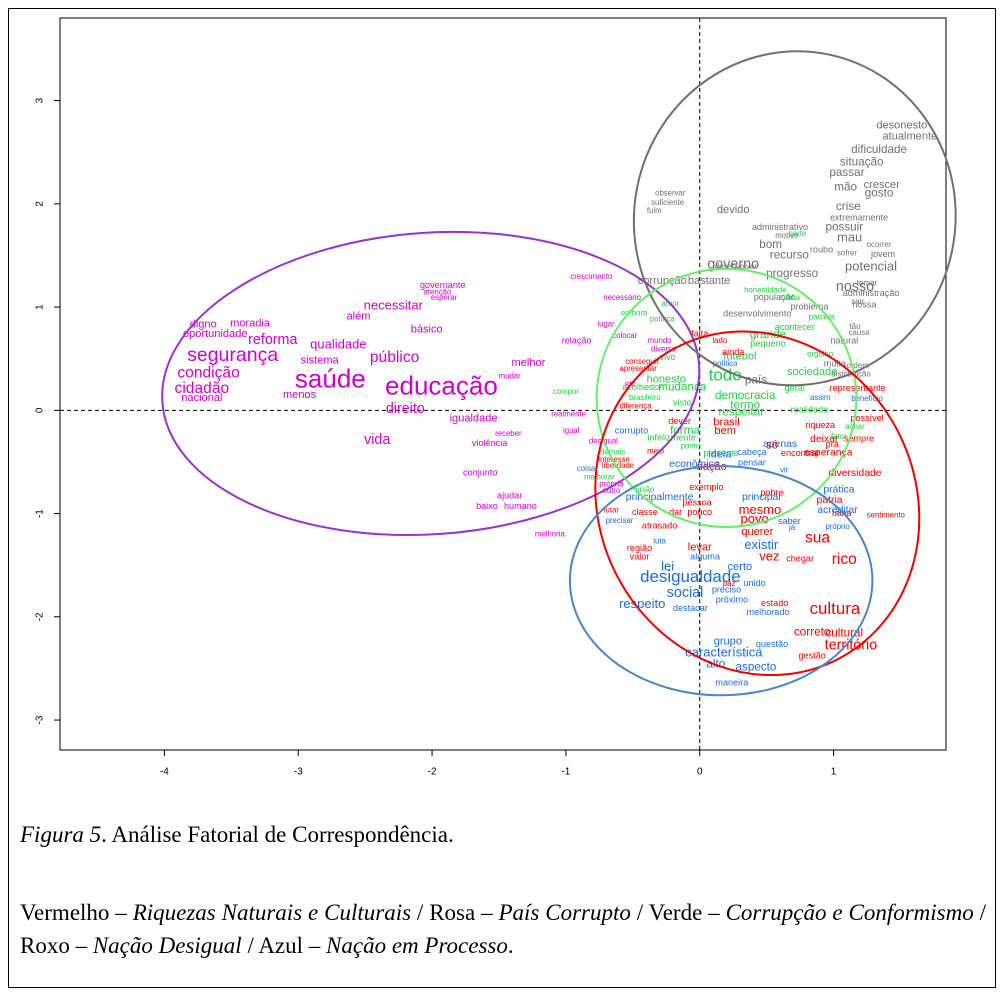  I want to click on word: social, so click(685, 593).